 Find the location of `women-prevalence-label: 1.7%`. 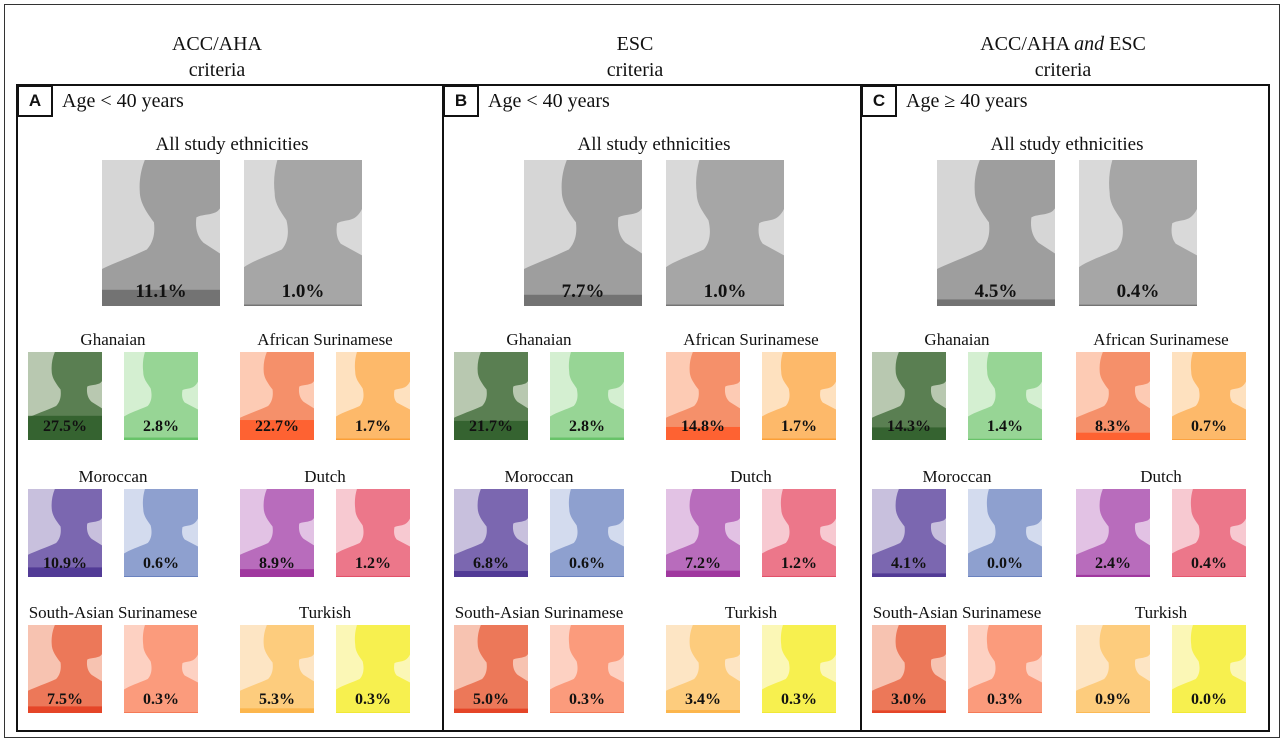

women-prevalence-label: 1.7% is located at coordinates (373, 426).